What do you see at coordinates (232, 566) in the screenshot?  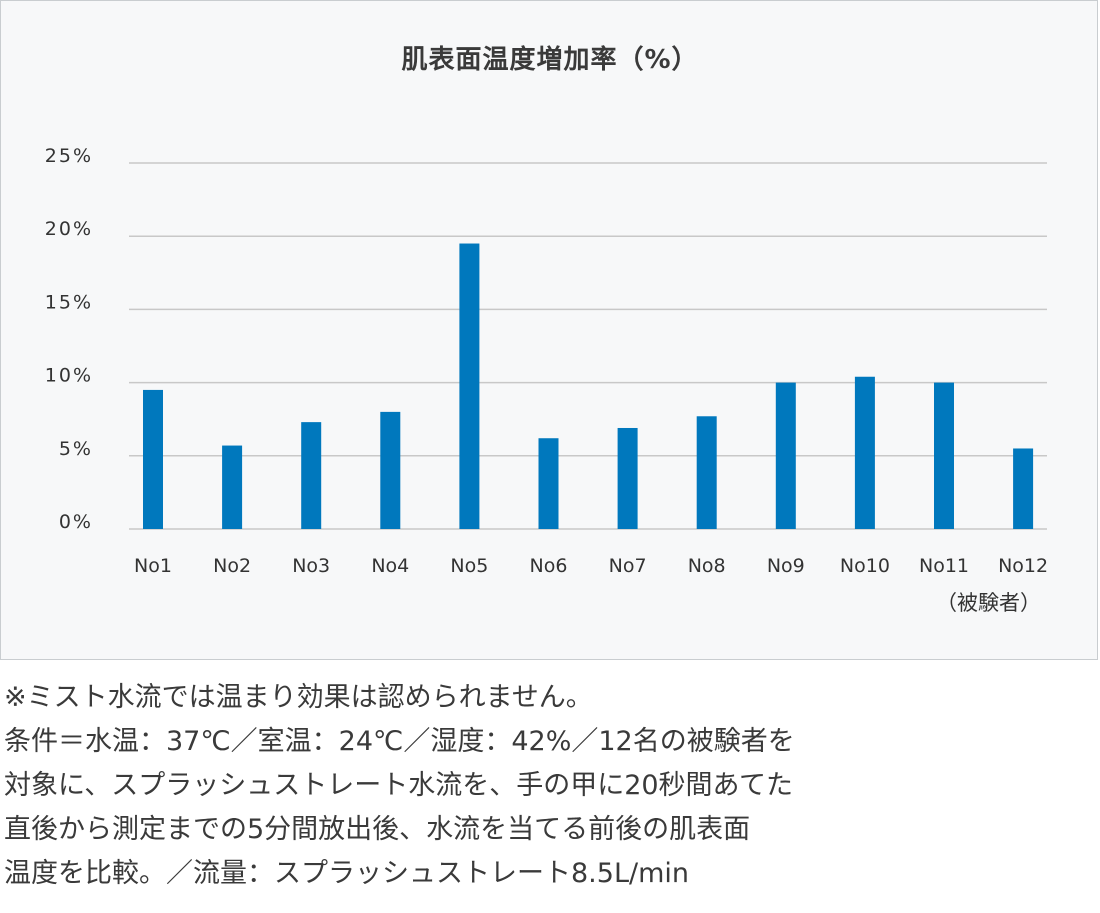 I see `x-tick-label: No2` at bounding box center [232, 566].